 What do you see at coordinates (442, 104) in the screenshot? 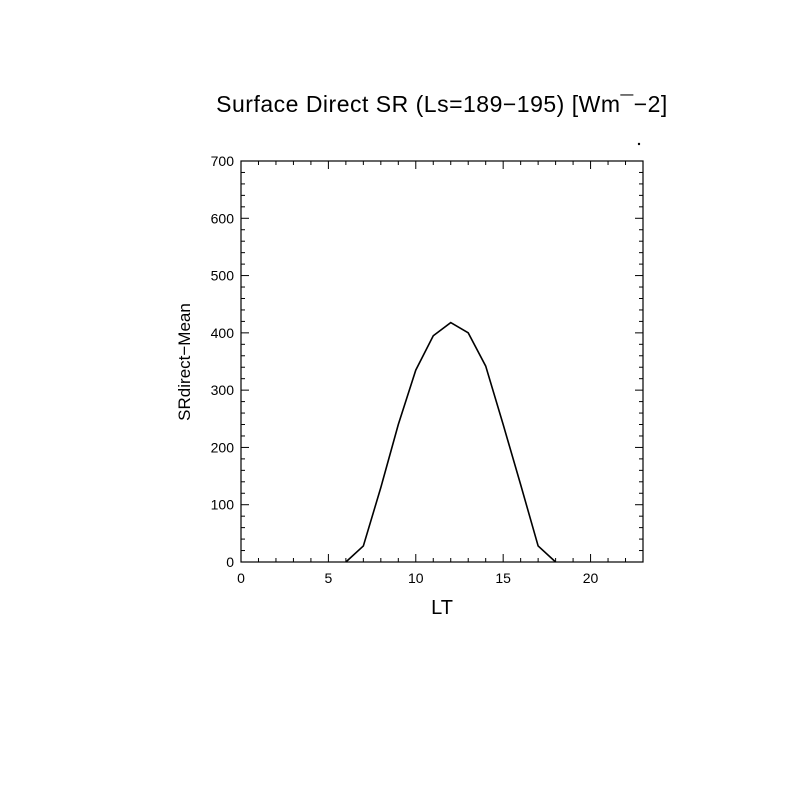
I see `chart-title: Surface Direct SR (Ls=189−195) [Wm¯−2]` at bounding box center [442, 104].